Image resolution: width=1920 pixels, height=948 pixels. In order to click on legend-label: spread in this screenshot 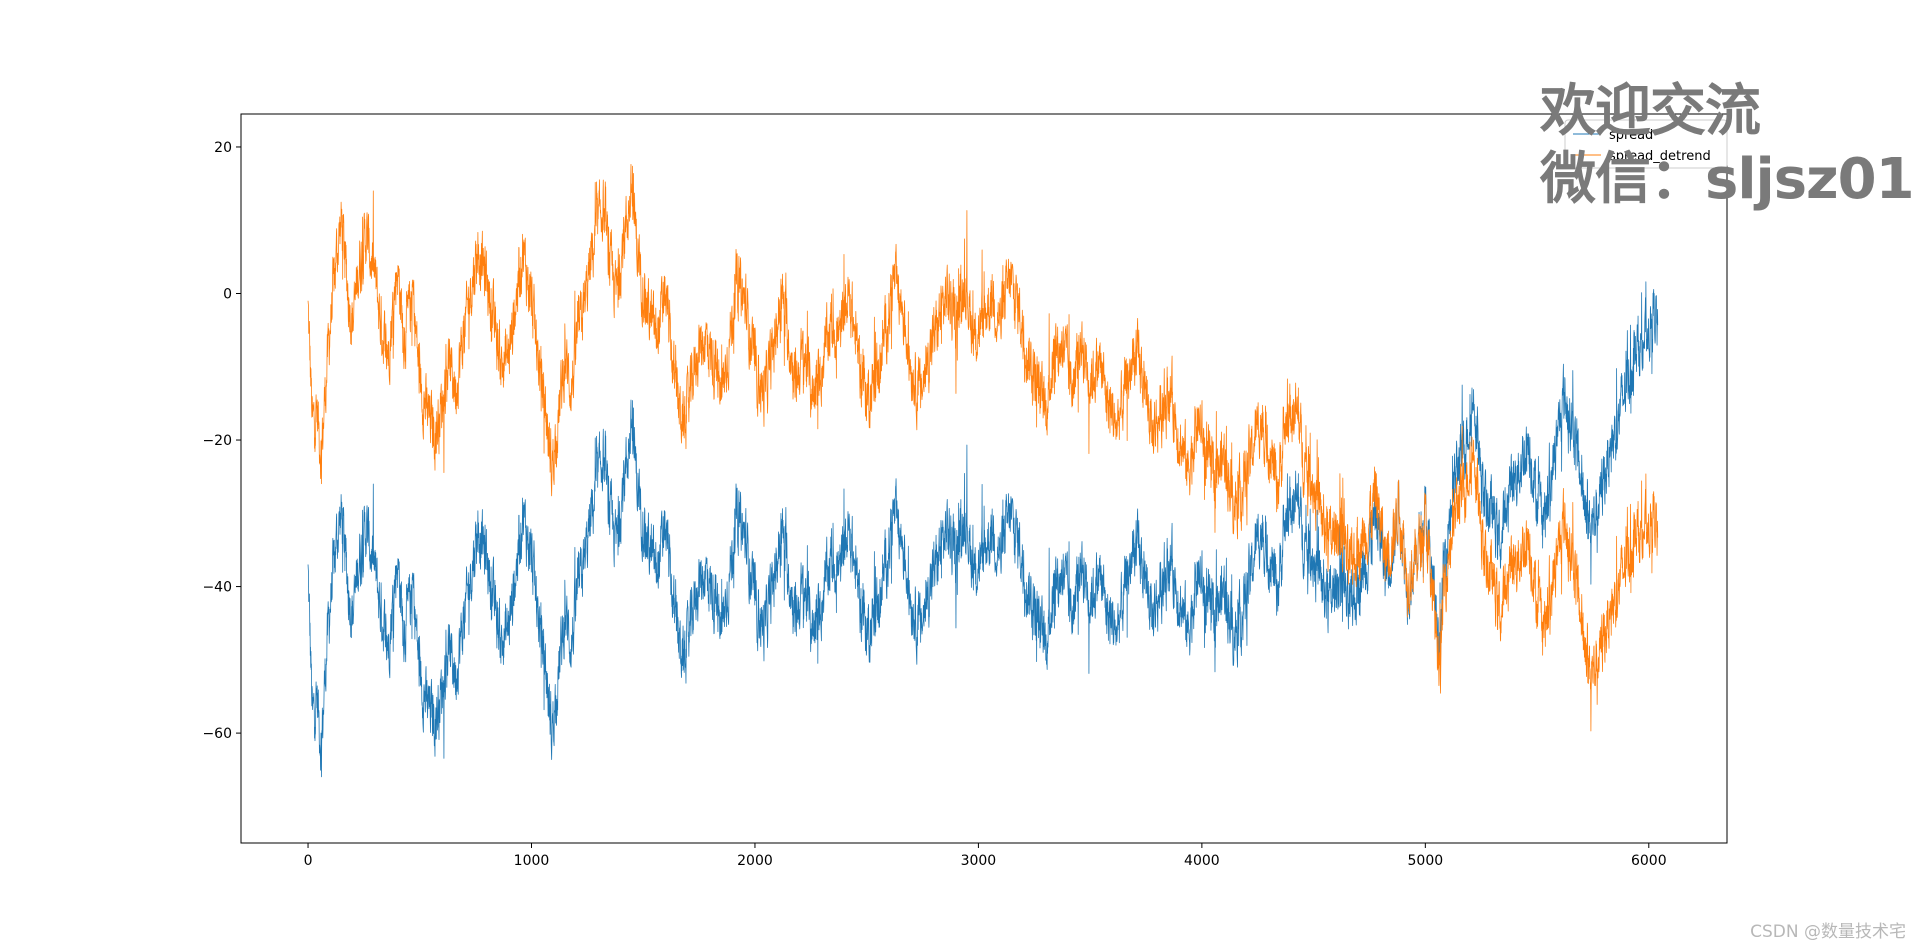, I will do `click(1631, 135)`.